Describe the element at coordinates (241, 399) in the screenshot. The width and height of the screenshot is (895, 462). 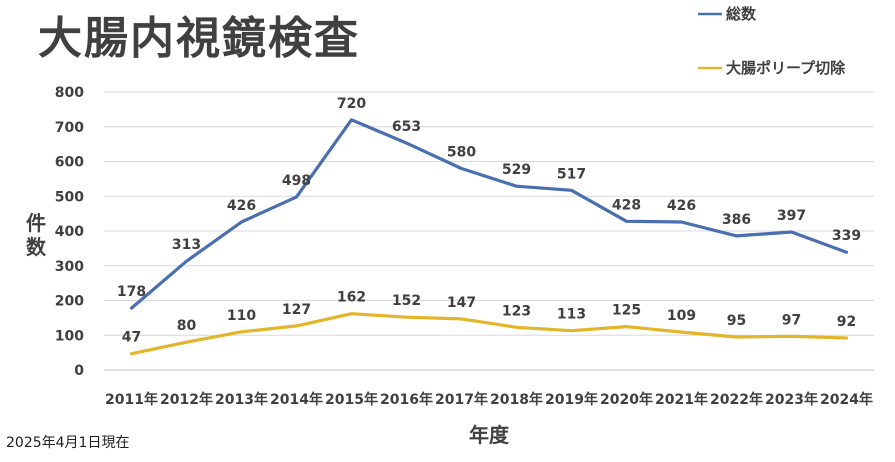
I see `x-tick-label: 2013年` at that location.